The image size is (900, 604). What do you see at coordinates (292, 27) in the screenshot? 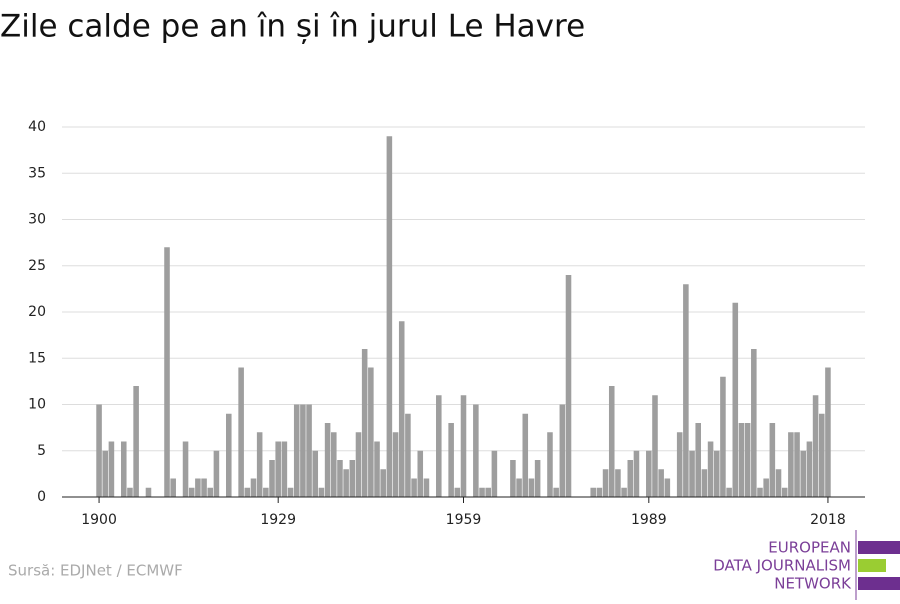
I see `chart-title: Zile calde pe an în și în jurul Le Havre` at bounding box center [292, 27].